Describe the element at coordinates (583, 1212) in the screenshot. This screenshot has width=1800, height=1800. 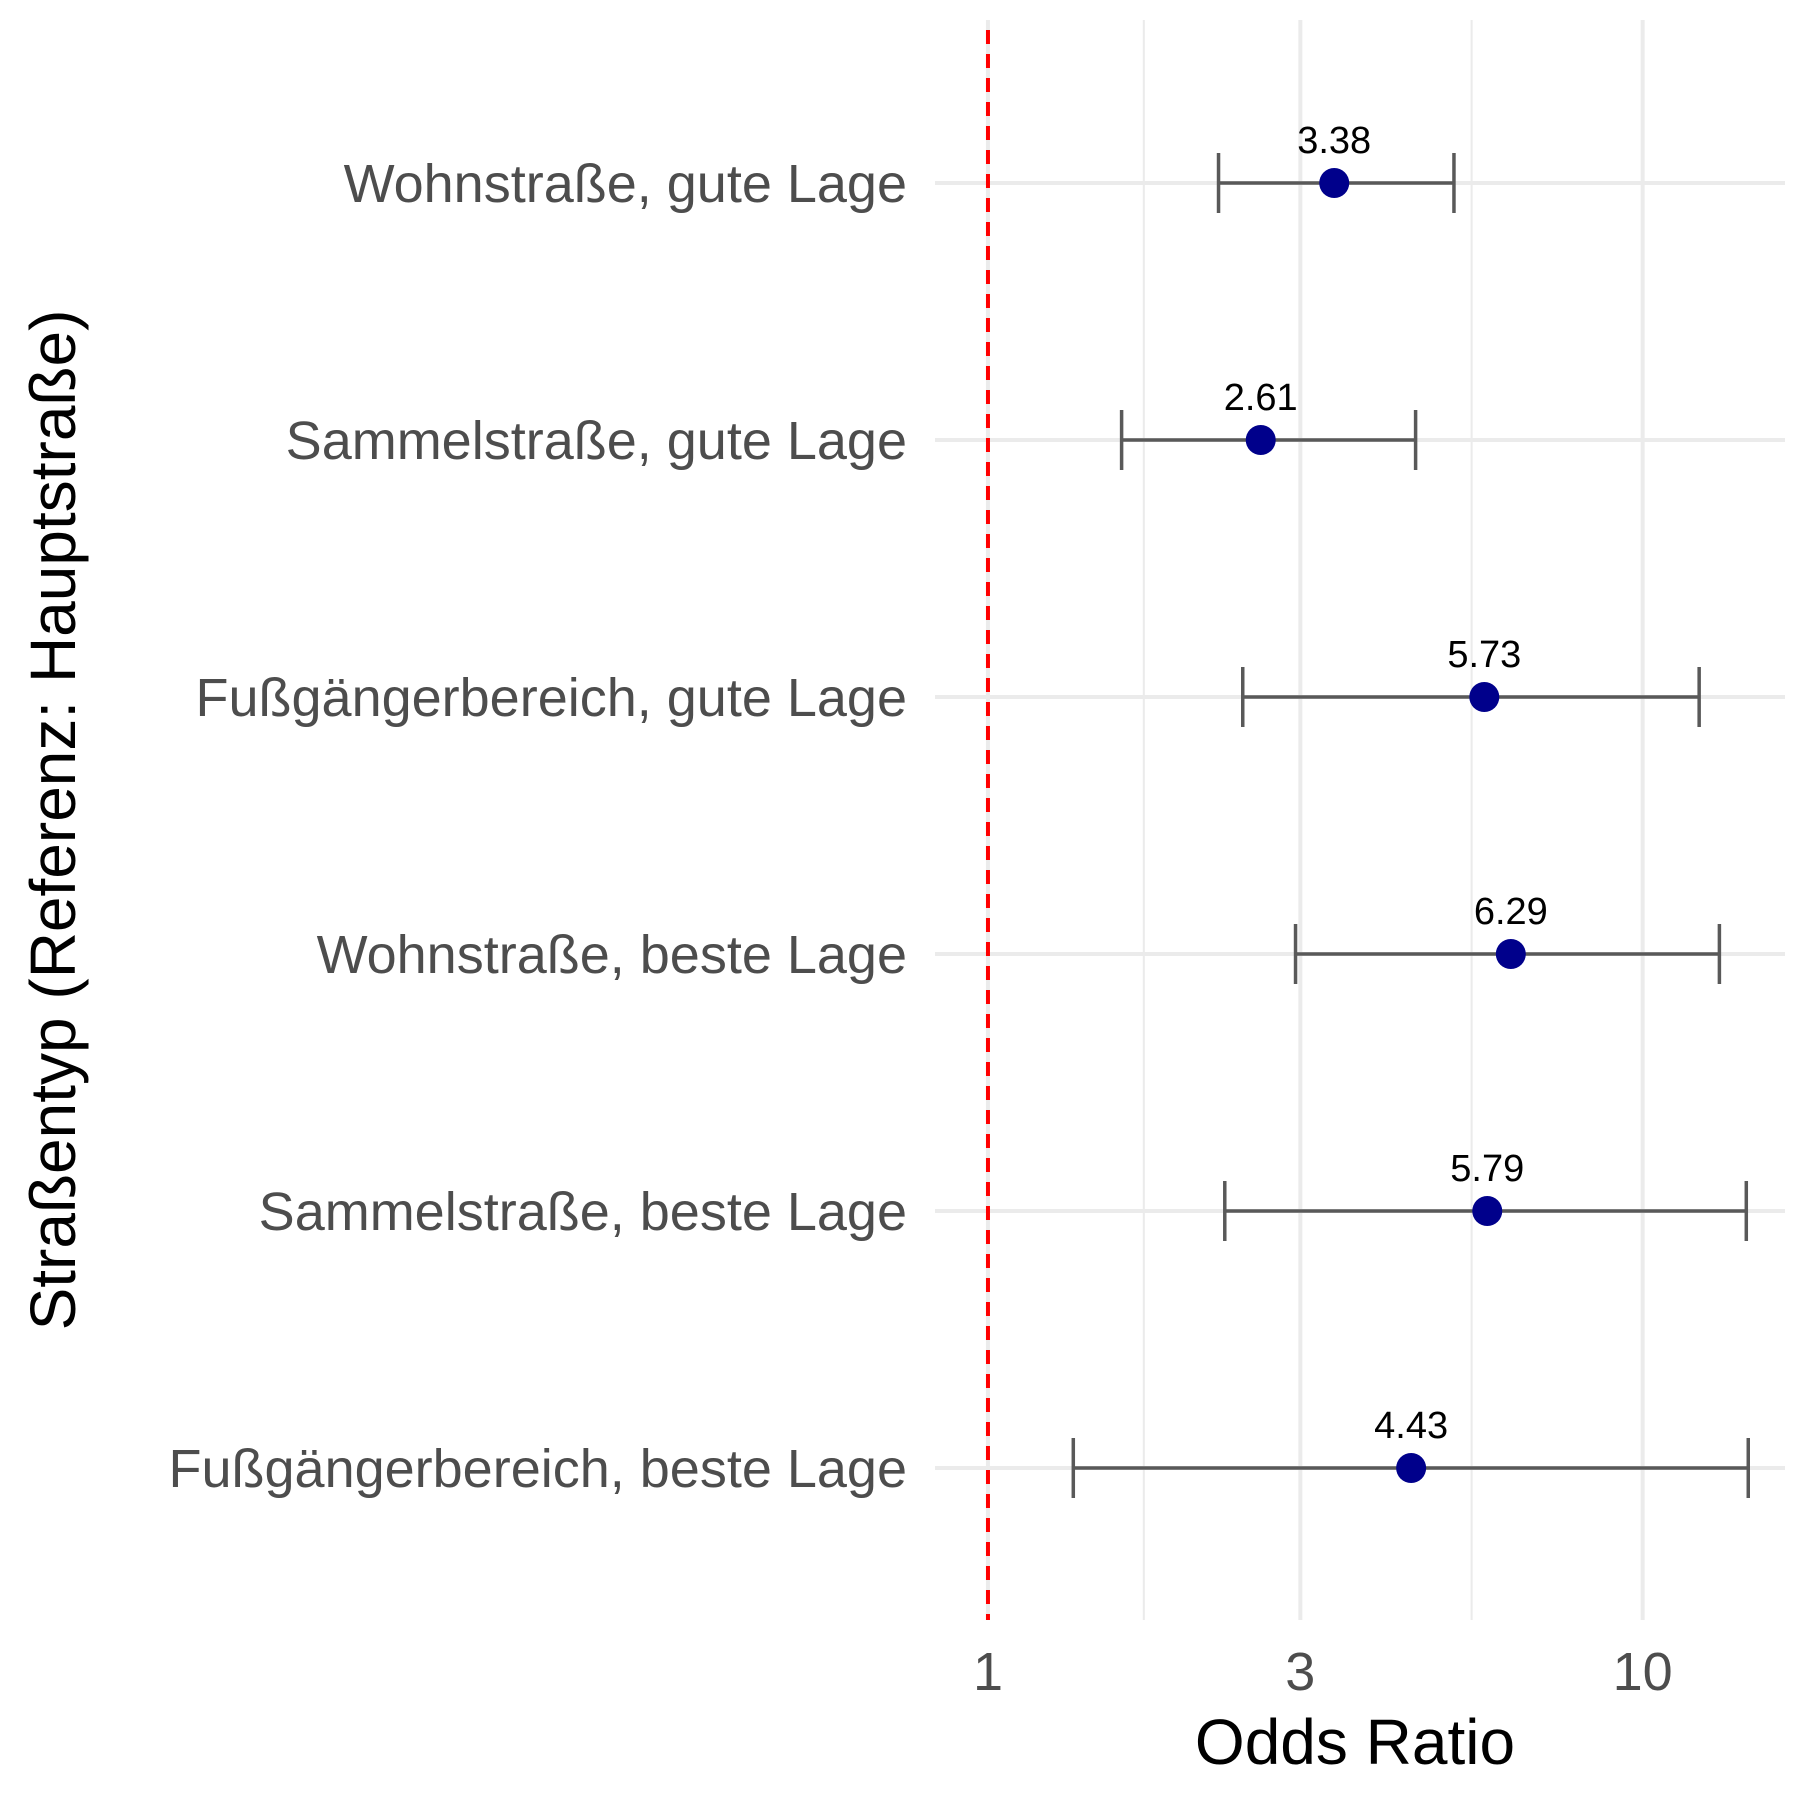
I see `category-label: Sammelstraße, beste Lage` at that location.